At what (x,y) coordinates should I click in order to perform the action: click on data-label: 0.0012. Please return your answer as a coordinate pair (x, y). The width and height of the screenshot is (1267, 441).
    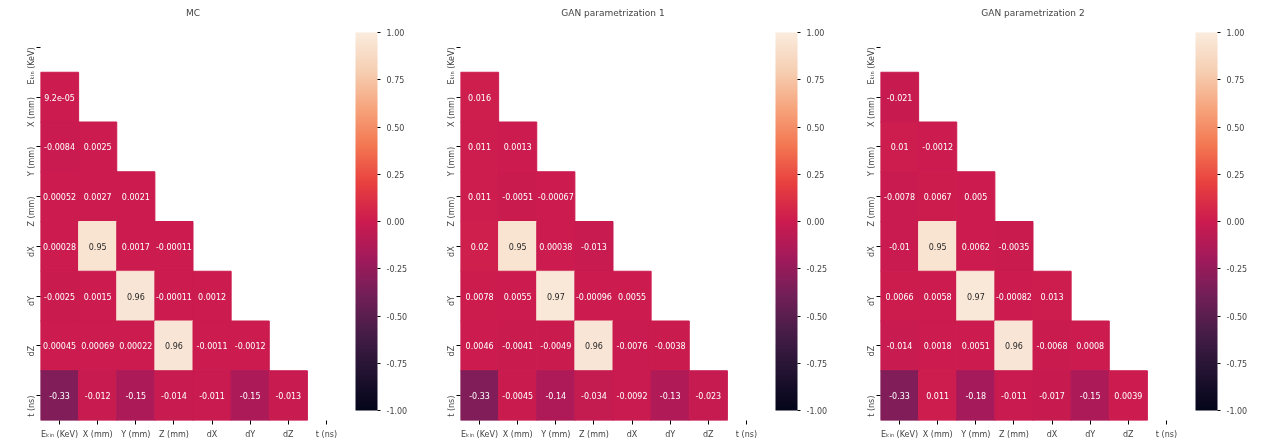
    Looking at the image, I should click on (212, 297).